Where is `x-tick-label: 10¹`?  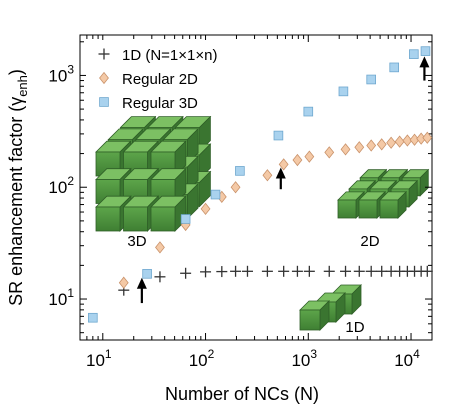
x-tick-label: 10¹ is located at coordinates (99, 358).